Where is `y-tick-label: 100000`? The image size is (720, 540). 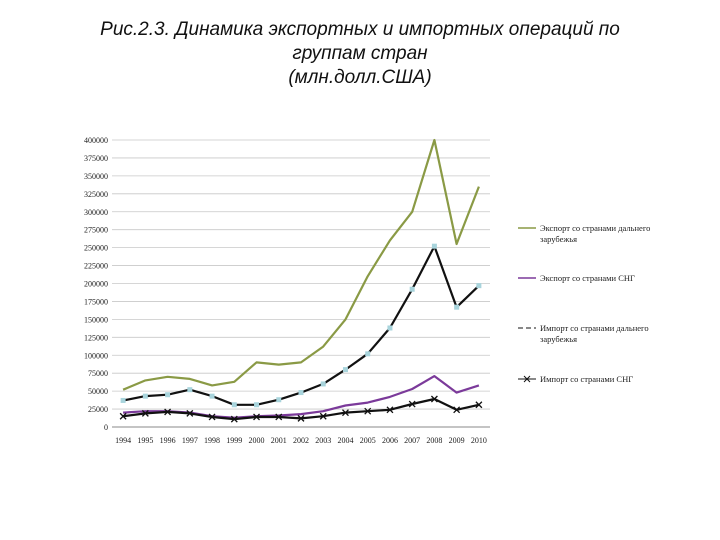 y-tick-label: 100000 is located at coordinates (96, 355).